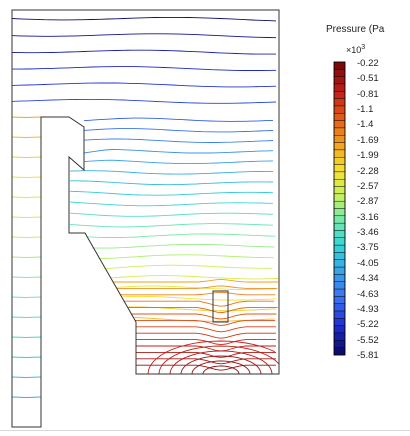  Describe the element at coordinates (368, 156) in the screenshot. I see `colorbar-tick-label: -1.99` at that location.